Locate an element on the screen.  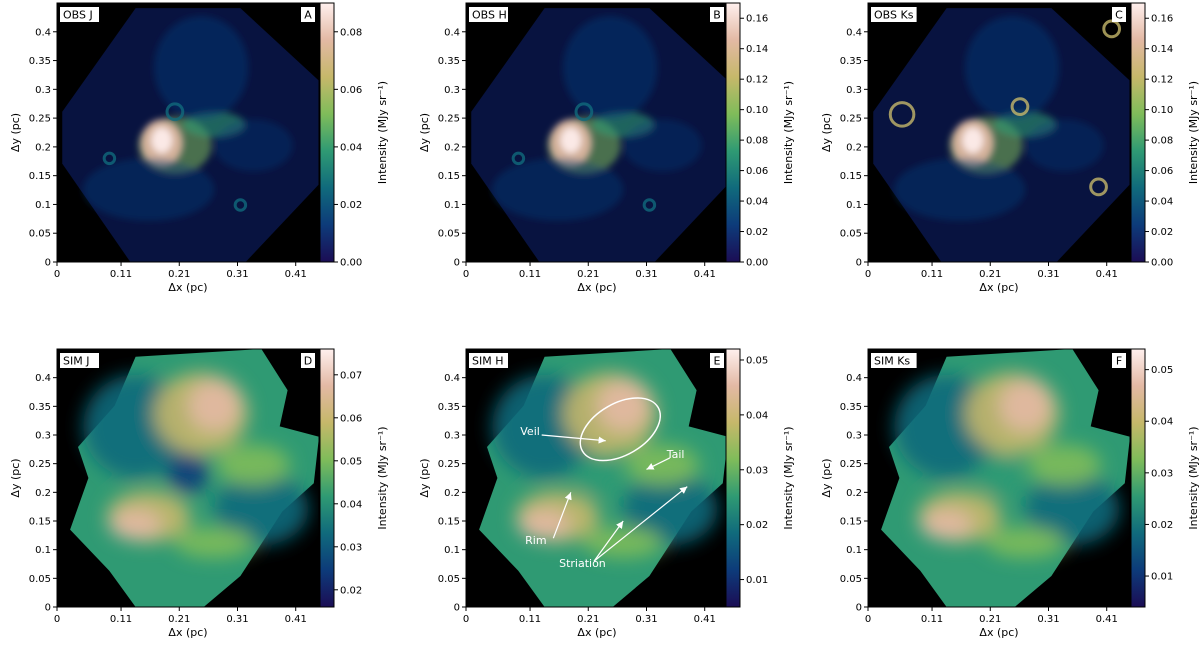
svg-text: B is located at coordinates (717, 15).